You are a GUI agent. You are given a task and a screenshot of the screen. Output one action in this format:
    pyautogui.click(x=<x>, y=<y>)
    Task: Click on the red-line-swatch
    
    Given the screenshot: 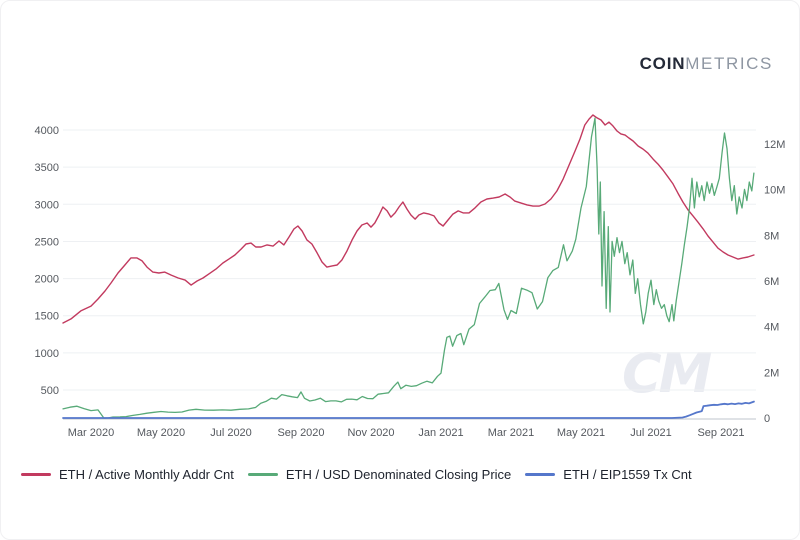 What is the action you would take?
    pyautogui.click(x=36, y=474)
    